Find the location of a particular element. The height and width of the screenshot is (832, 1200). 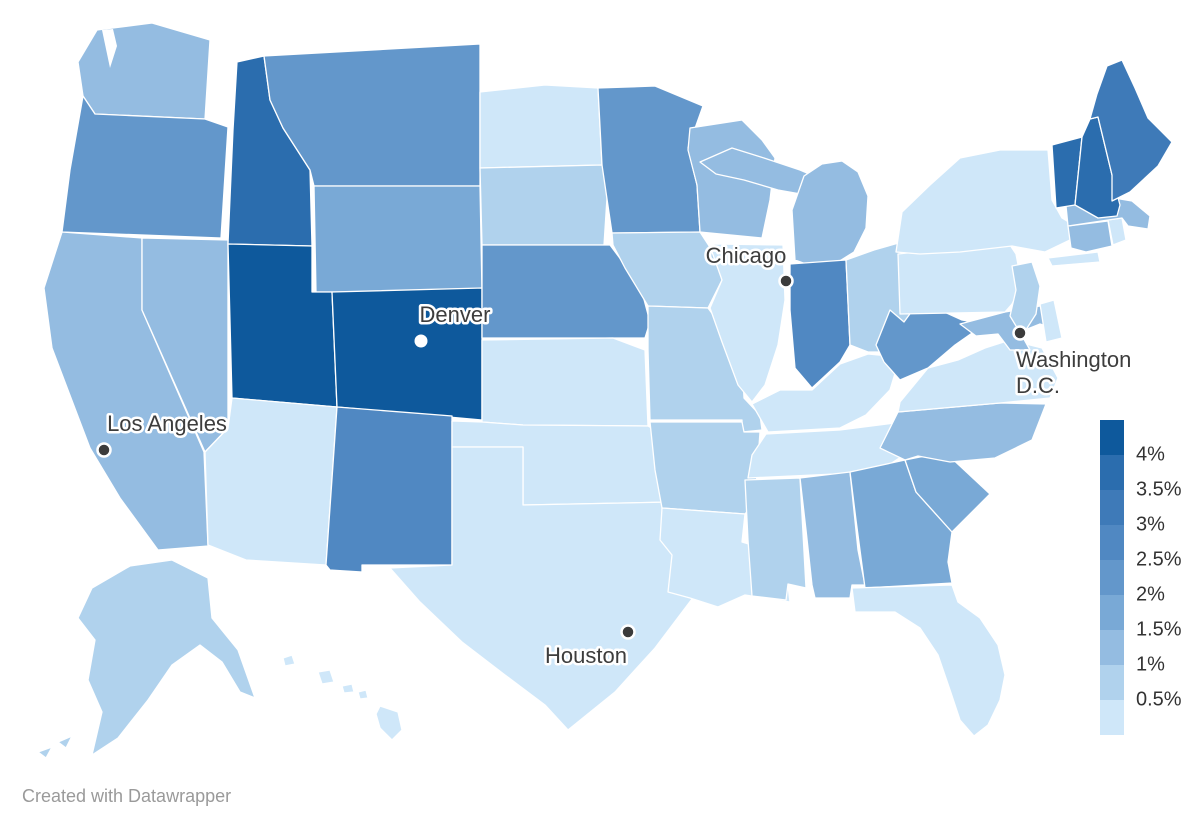

state-michigan is located at coordinates (830, 212).